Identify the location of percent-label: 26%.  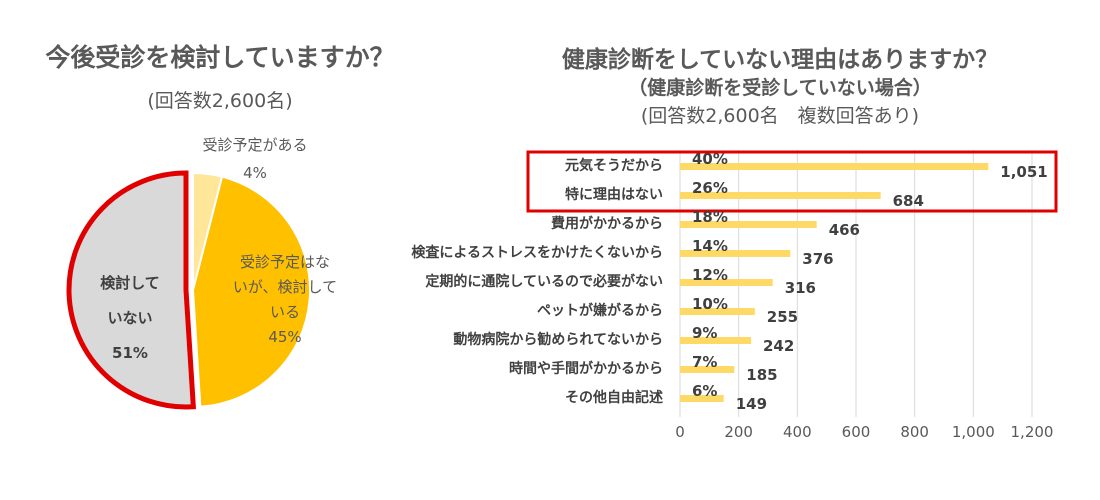
(710, 187).